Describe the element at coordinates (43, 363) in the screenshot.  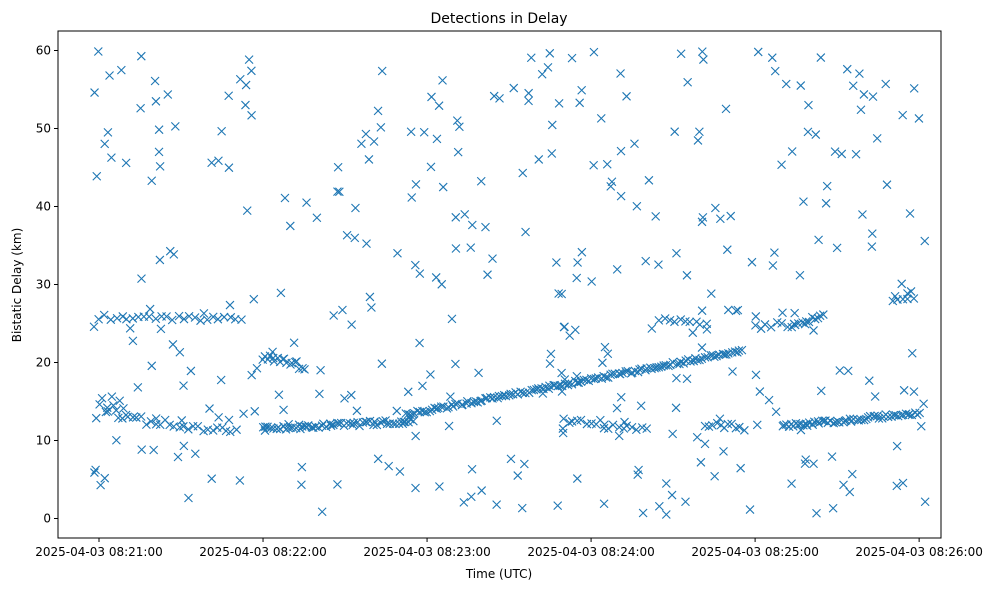
I see `y-tick-label: 20` at that location.